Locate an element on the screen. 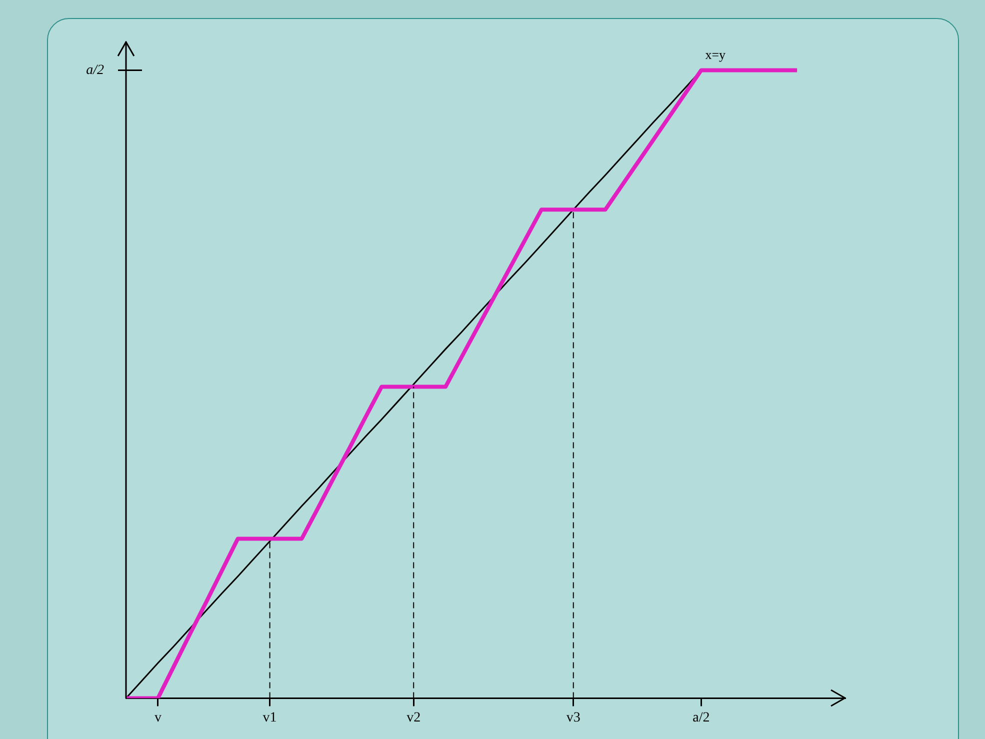 This screenshot has height=739, width=985. x-tick-label: v1 is located at coordinates (269, 718).